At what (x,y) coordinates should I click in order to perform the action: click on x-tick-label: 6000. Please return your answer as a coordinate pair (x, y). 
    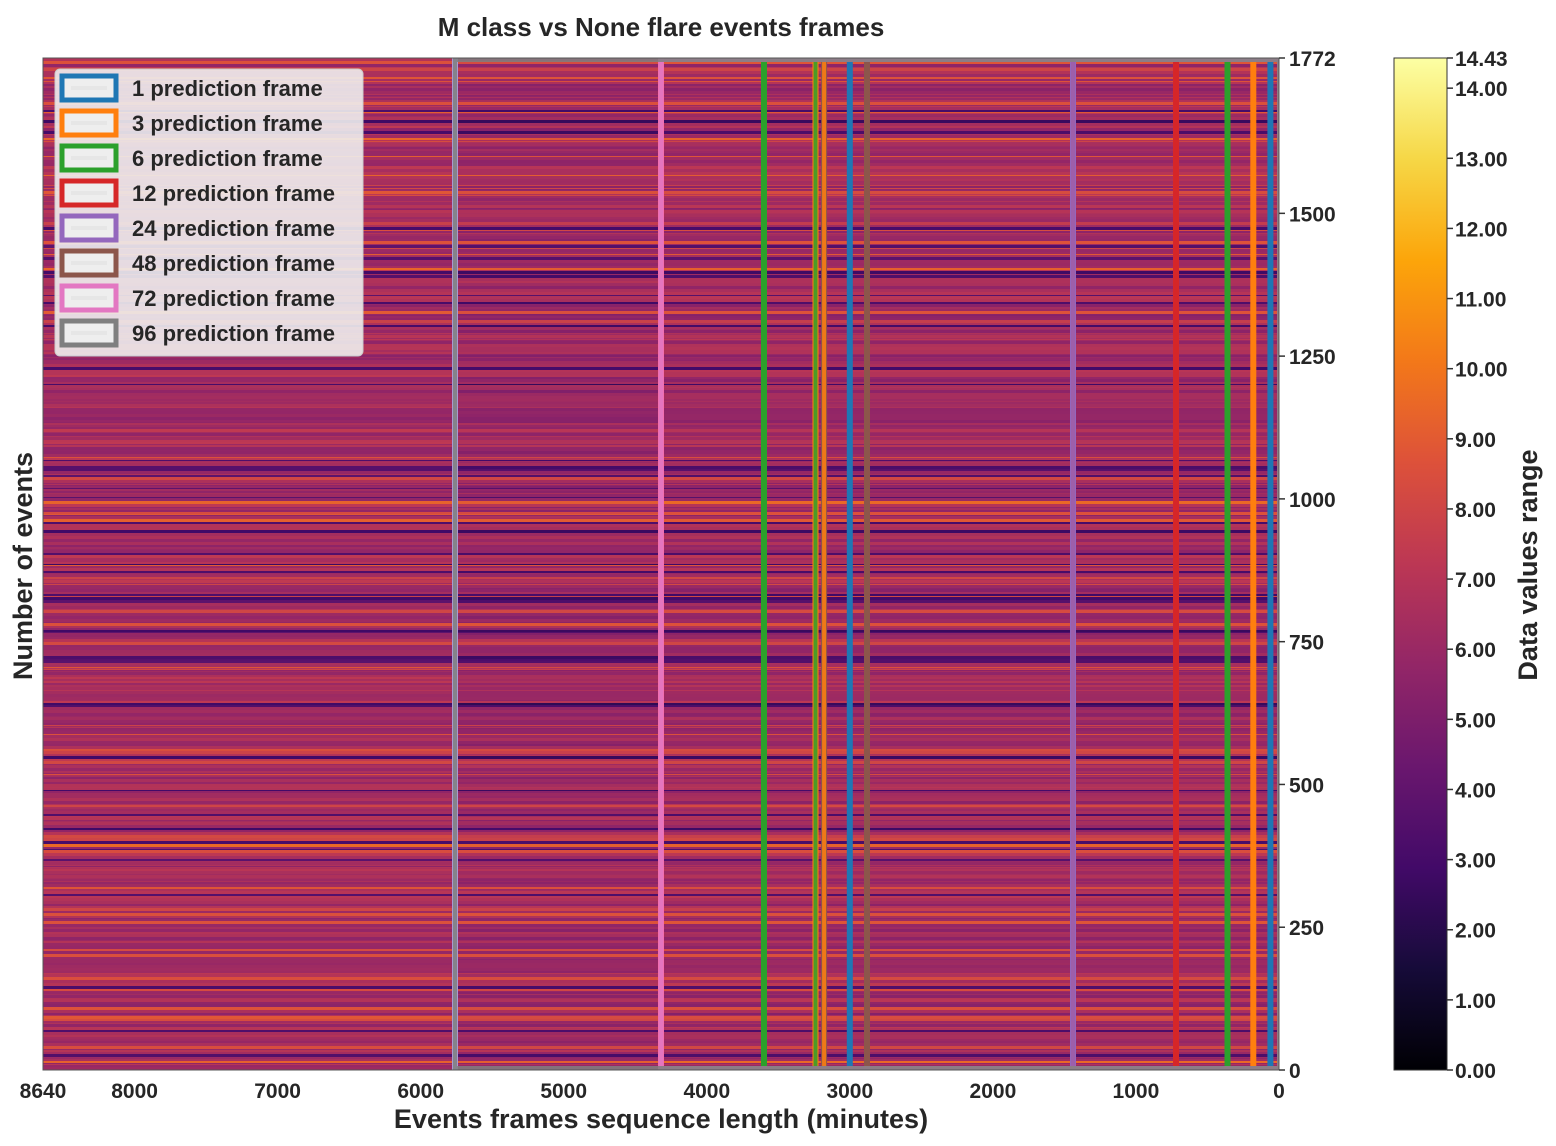
    Looking at the image, I should click on (420, 1091).